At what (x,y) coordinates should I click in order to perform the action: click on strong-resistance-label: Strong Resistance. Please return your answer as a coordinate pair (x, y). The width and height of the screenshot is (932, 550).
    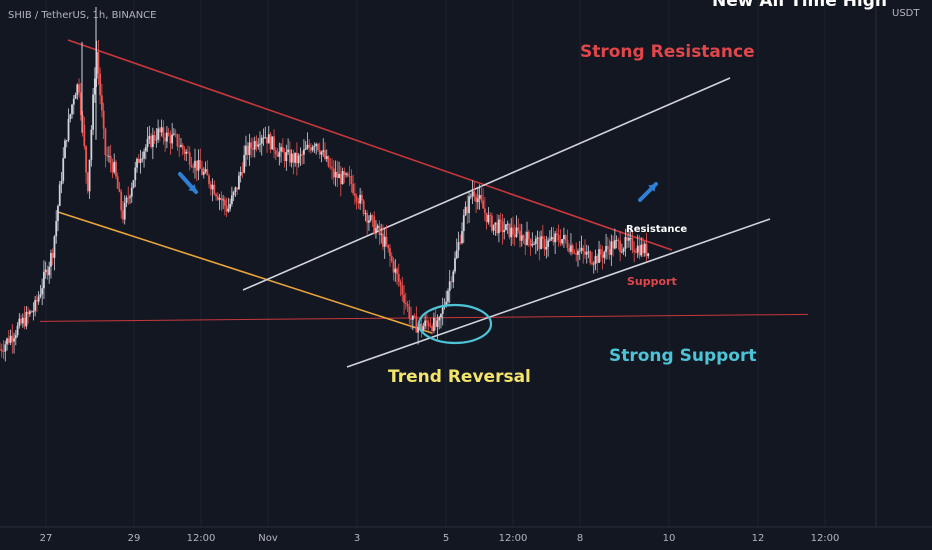
    Looking at the image, I should click on (667, 52).